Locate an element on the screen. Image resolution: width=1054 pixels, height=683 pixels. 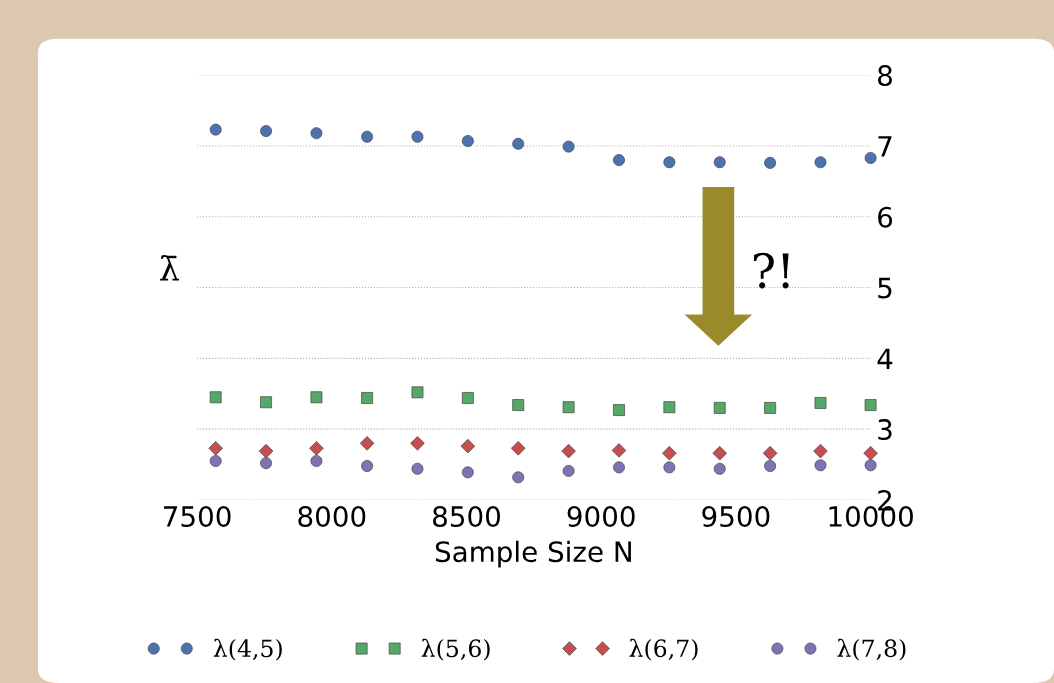
y-tick-label: 5 is located at coordinates (885, 288).